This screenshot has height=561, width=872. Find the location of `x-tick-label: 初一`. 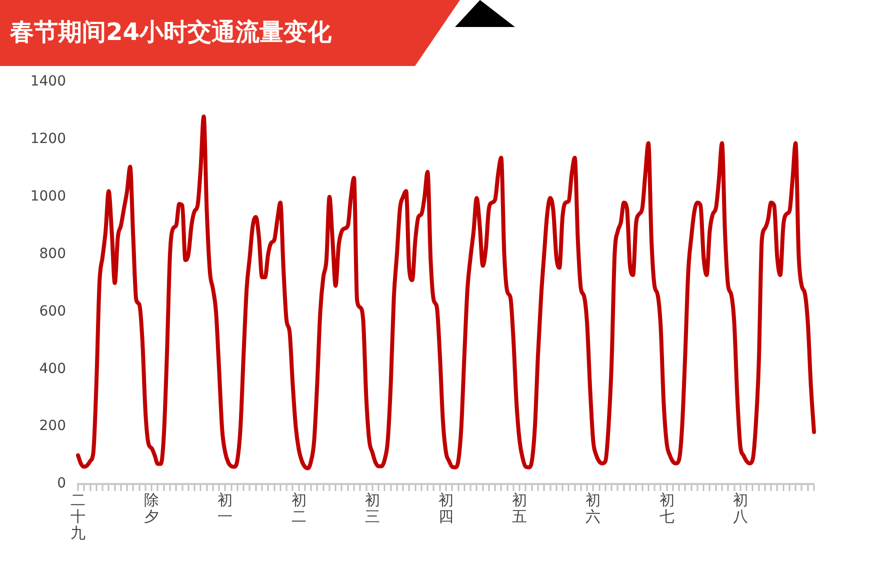

x-tick-label: 初一 is located at coordinates (225, 508).